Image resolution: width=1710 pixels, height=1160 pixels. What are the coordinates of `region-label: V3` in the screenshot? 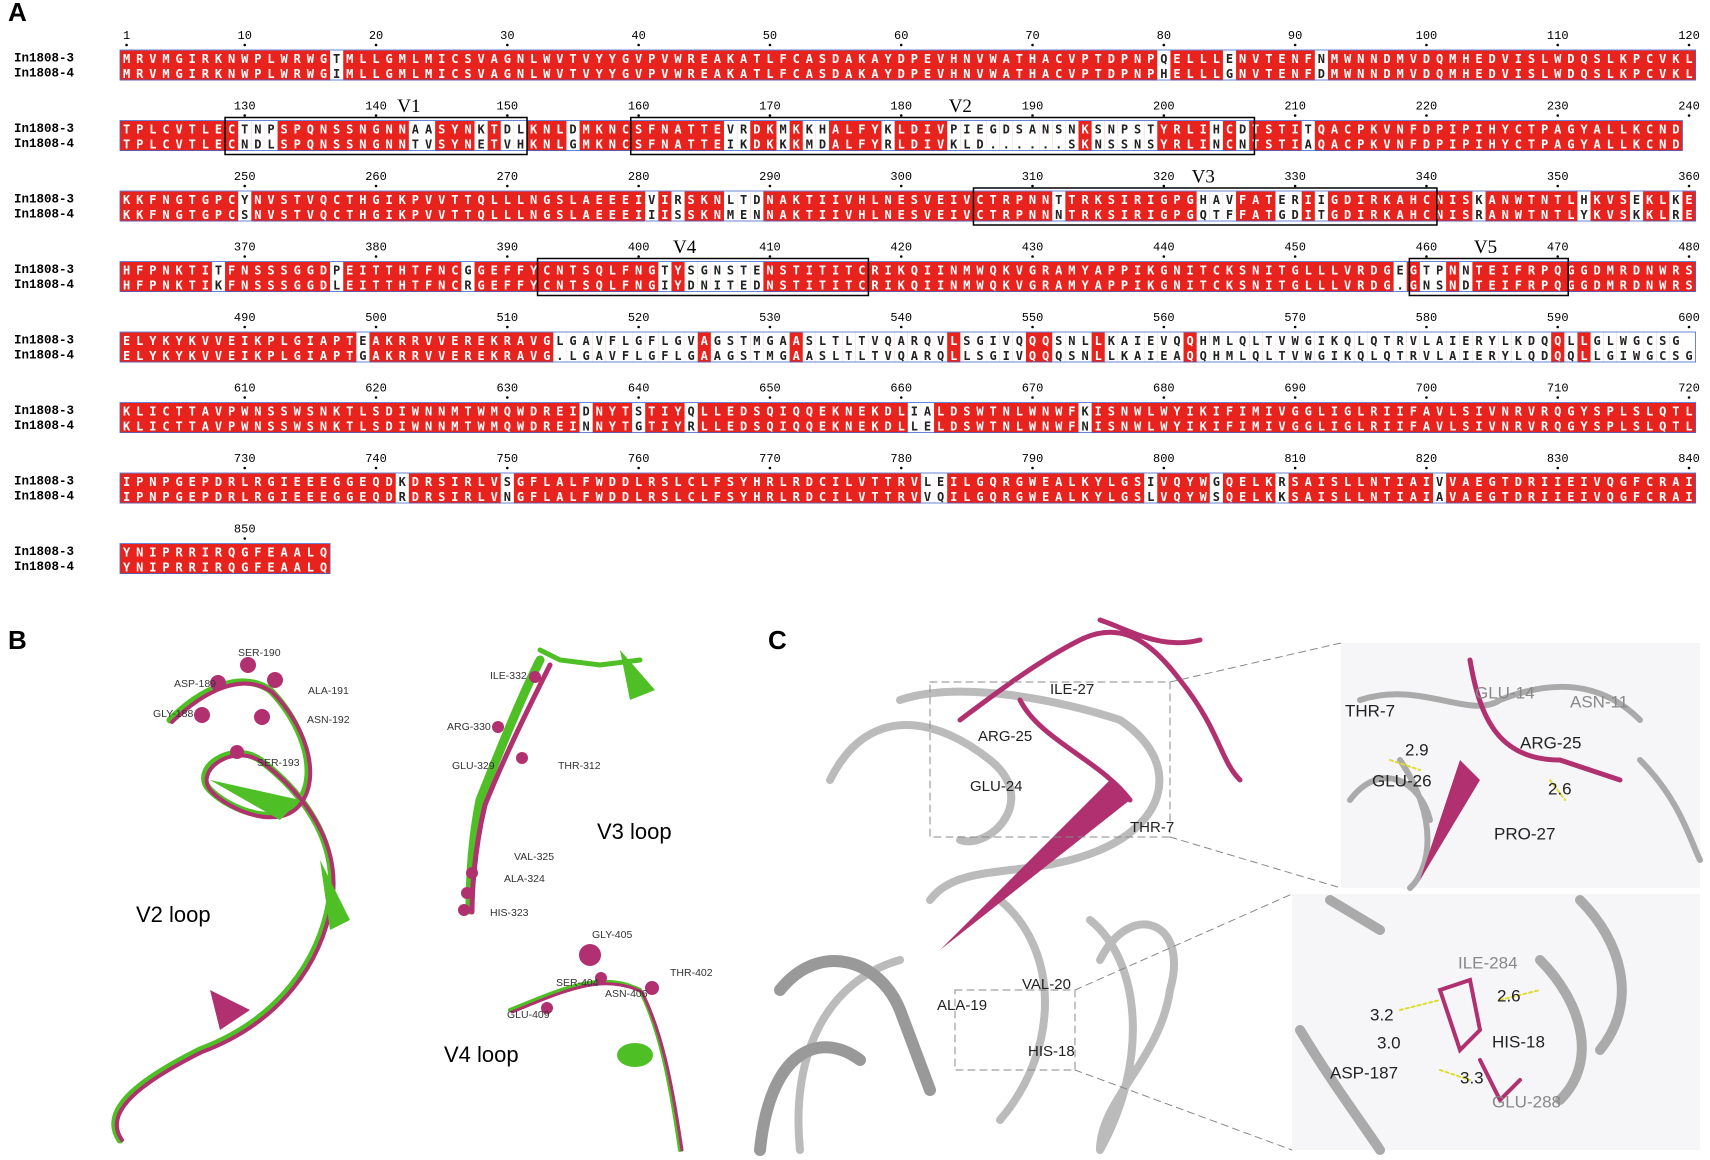 It's located at (1203, 176).